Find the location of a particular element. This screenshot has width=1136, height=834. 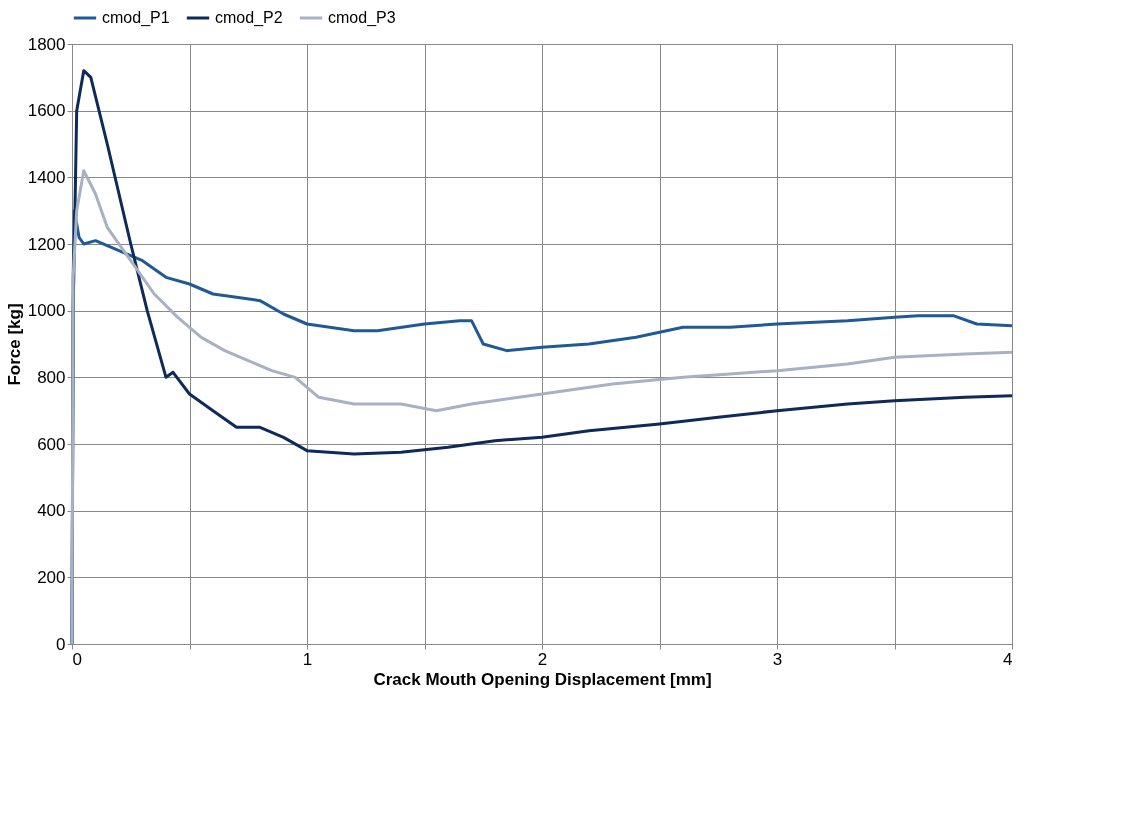

y-tick-label: 200 is located at coordinates (51, 577).